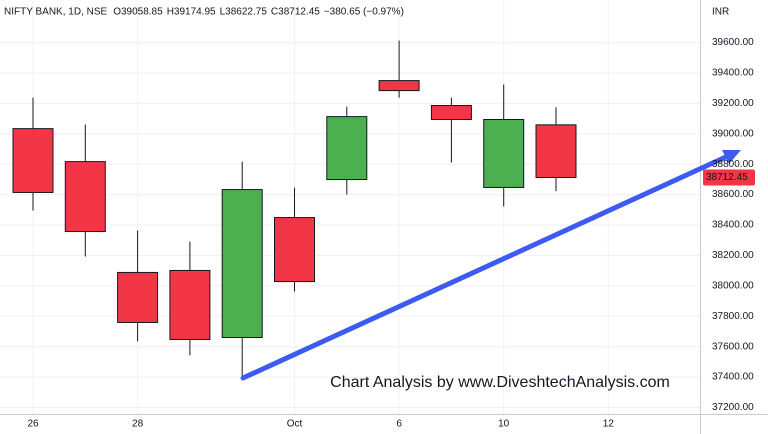 This screenshot has width=768, height=434. Describe the element at coordinates (733, 316) in the screenshot. I see `y-tick-label: 37800.00` at that location.